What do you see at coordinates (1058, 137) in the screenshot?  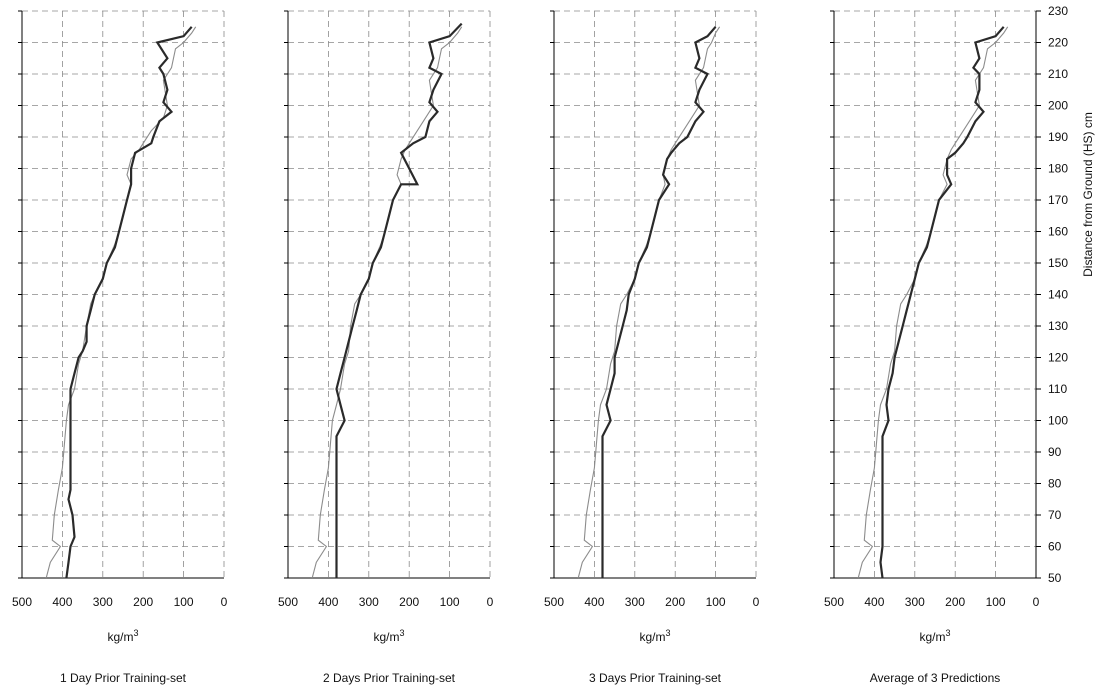 I see `y-tick-label: 190` at bounding box center [1058, 137].